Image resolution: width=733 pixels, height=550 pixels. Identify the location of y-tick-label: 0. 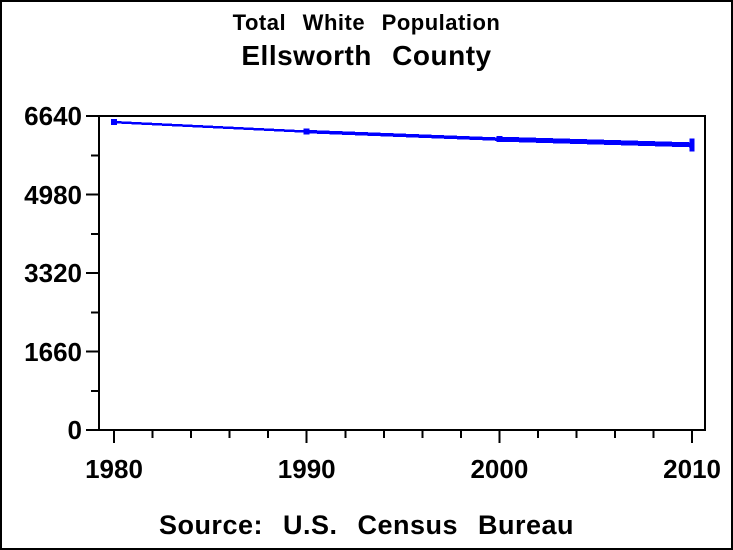
(74, 430).